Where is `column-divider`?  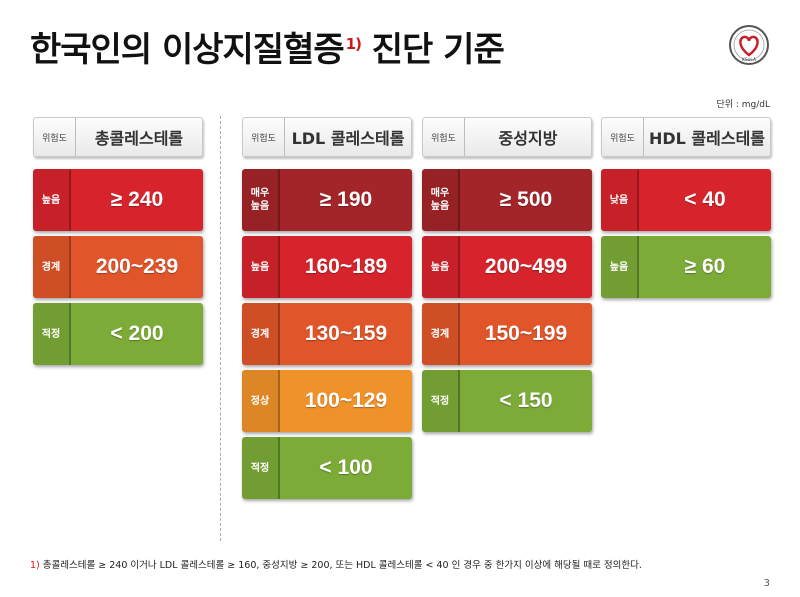
column-divider is located at coordinates (220, 328).